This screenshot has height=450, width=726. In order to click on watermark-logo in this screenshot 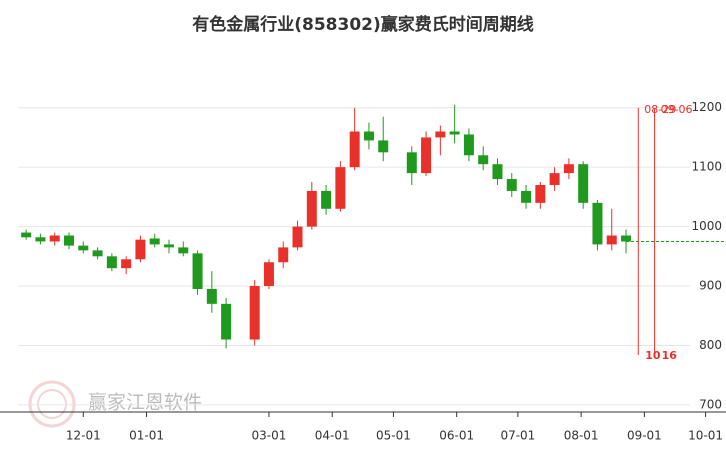, I will do `click(52, 404)`.